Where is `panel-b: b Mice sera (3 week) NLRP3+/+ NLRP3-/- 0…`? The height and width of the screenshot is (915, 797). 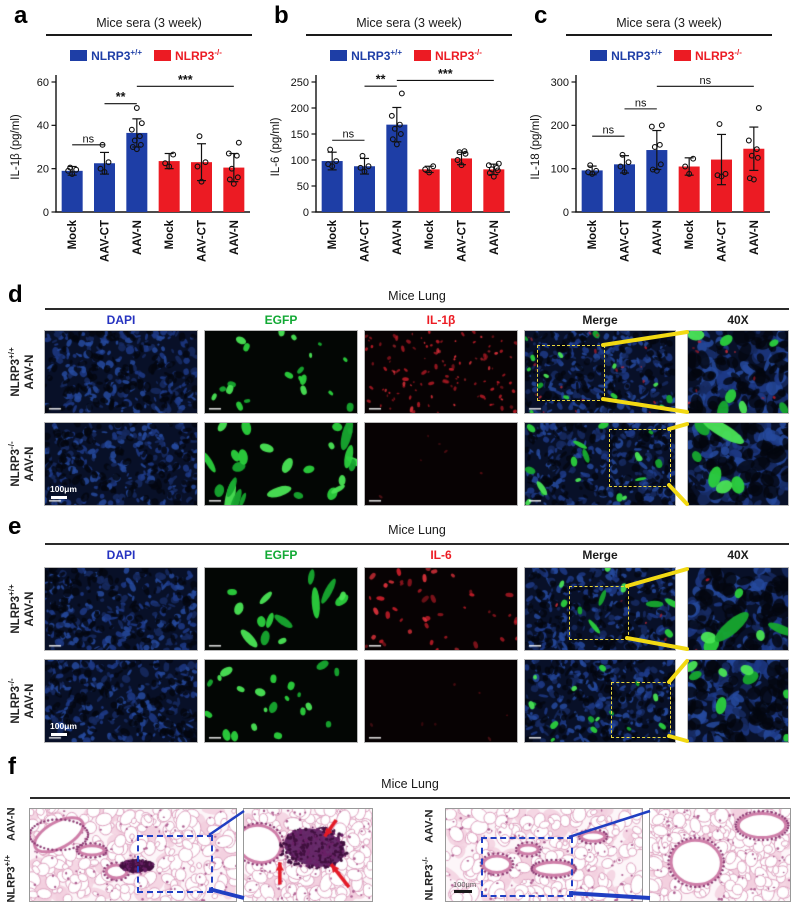 panel-b: b Mice sera (3 week) NLRP3+/+ NLRP3-/- 0… is located at coordinates (392, 145).